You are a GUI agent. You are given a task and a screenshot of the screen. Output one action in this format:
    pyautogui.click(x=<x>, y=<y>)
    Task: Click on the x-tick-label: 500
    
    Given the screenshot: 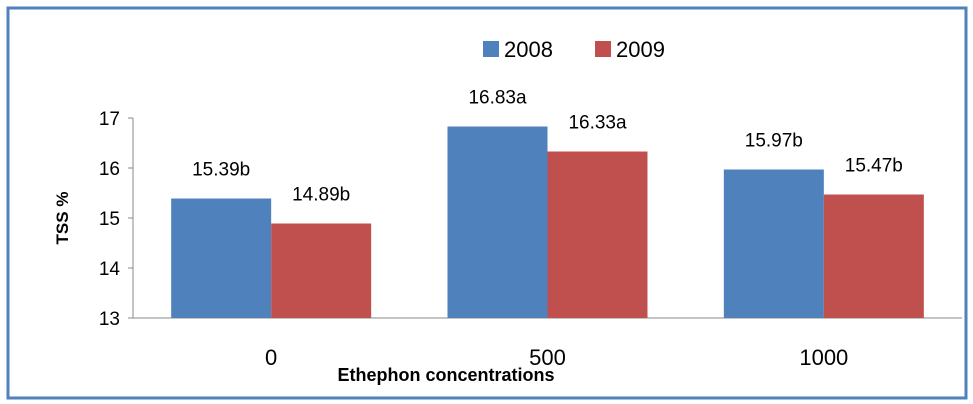 What is the action you would take?
    pyautogui.click(x=547, y=357)
    